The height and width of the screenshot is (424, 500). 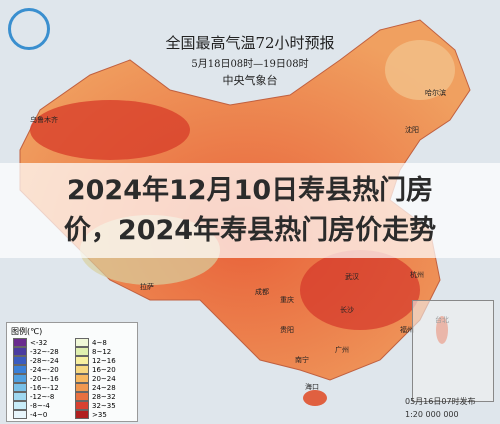 I want to click on legend-label: -12~-8, so click(x=42, y=396).